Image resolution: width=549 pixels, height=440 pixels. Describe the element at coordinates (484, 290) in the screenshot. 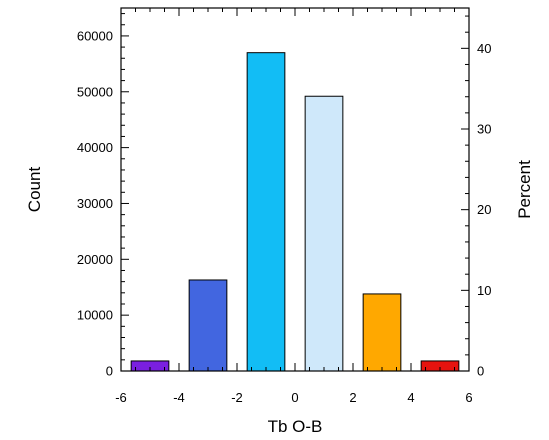

I see `y2-tick-label: 10` at that location.